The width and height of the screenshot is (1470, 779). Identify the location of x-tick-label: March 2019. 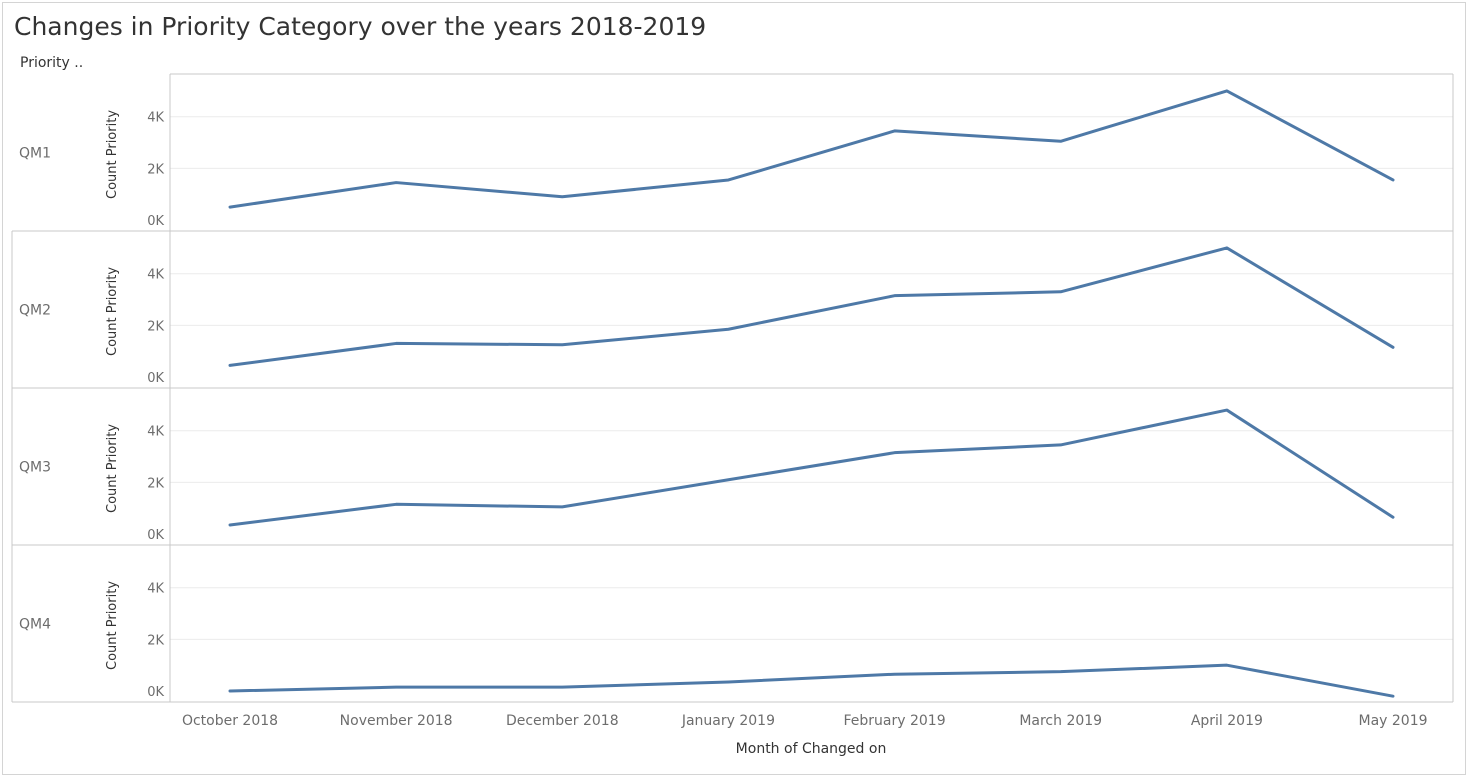
(1060, 721).